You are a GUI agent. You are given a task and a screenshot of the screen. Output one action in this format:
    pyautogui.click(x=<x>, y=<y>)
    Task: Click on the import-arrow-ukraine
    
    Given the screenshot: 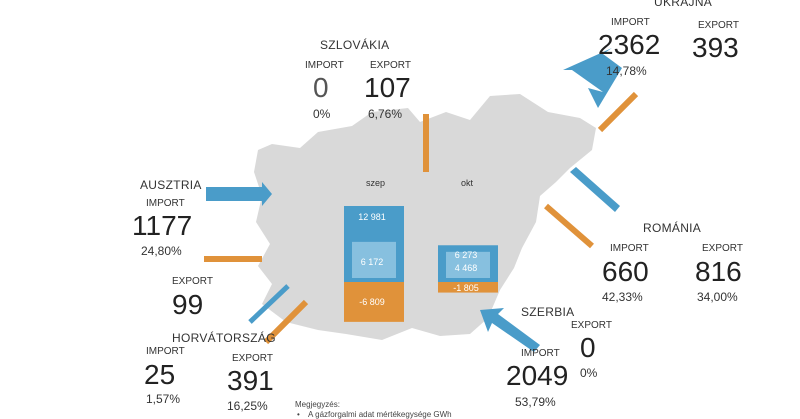 What is the action you would take?
    pyautogui.click(x=592, y=78)
    